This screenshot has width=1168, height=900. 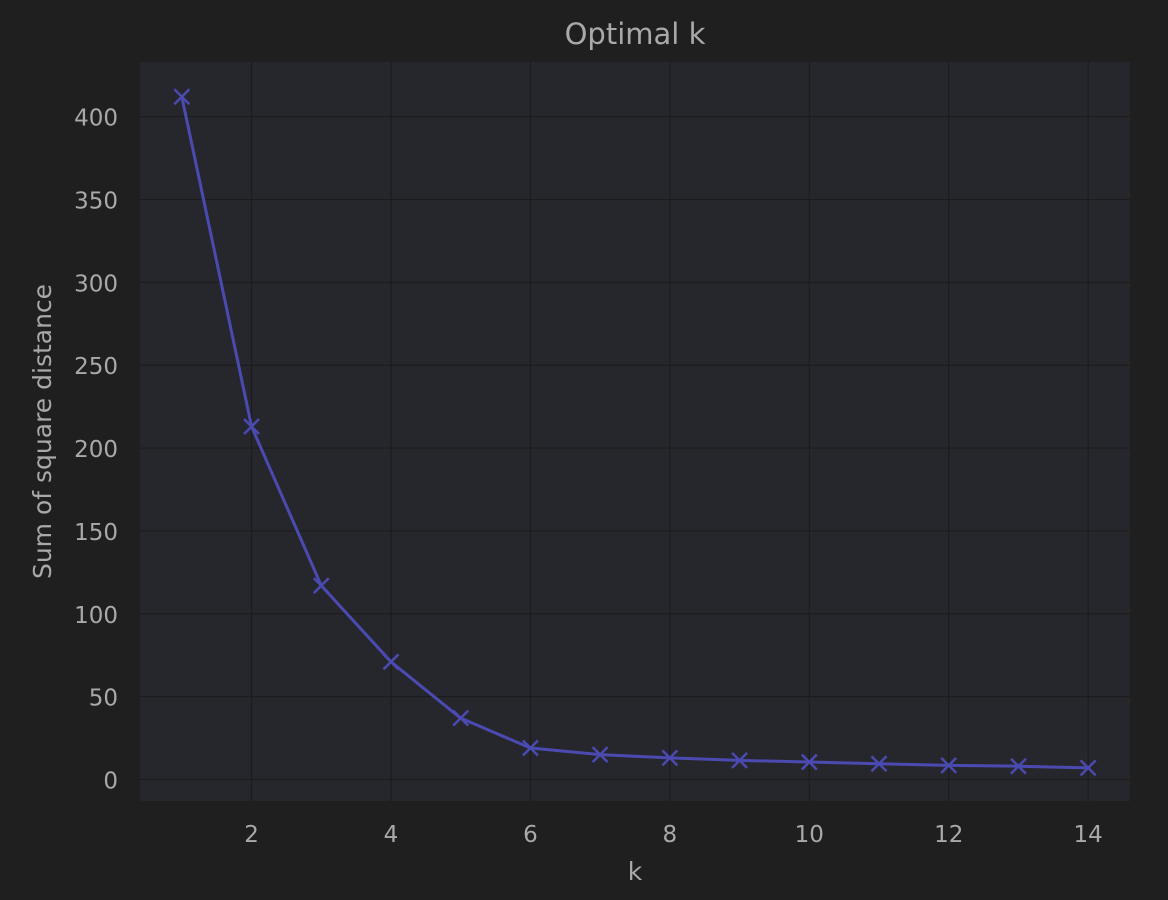 What do you see at coordinates (809, 835) in the screenshot?
I see `x-tick-label: 10` at bounding box center [809, 835].